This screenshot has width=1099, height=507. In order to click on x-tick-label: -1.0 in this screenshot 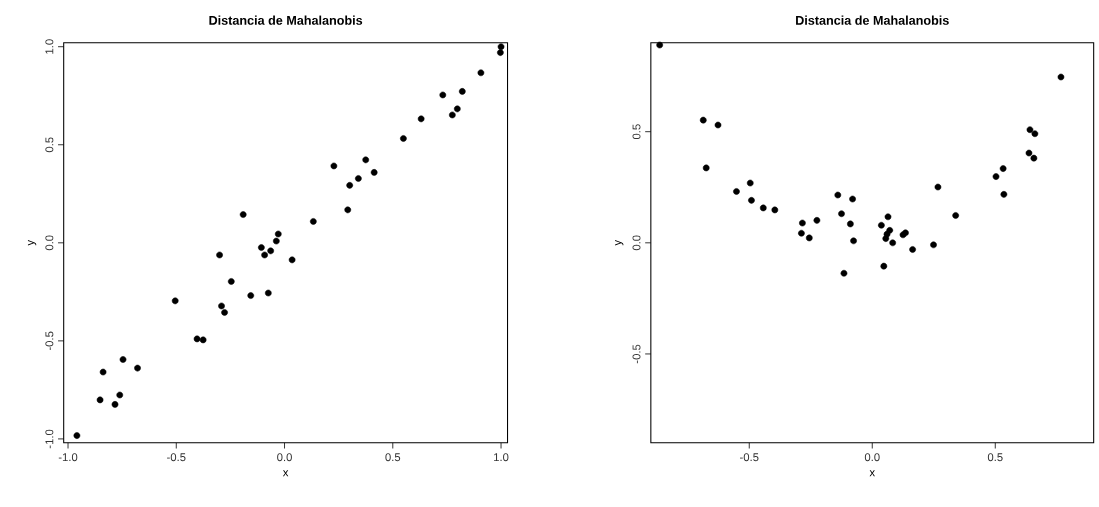, I will do `click(68, 457)`.